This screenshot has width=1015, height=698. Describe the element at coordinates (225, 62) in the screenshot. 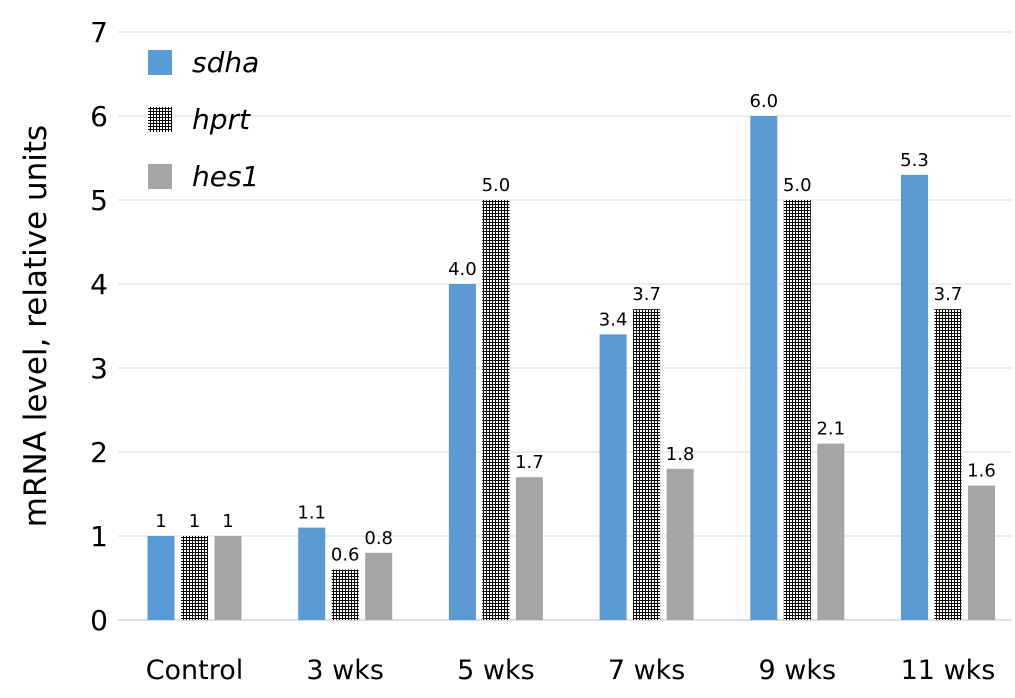

I see `legend-label: sdha` at that location.